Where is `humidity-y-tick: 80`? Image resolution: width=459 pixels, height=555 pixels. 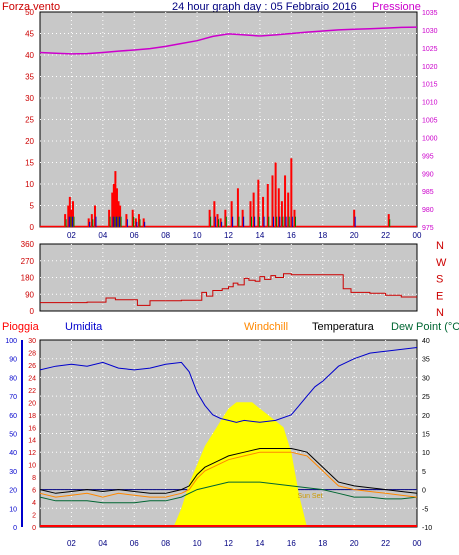
humidity-y-tick: 80 is located at coordinates (13, 378).